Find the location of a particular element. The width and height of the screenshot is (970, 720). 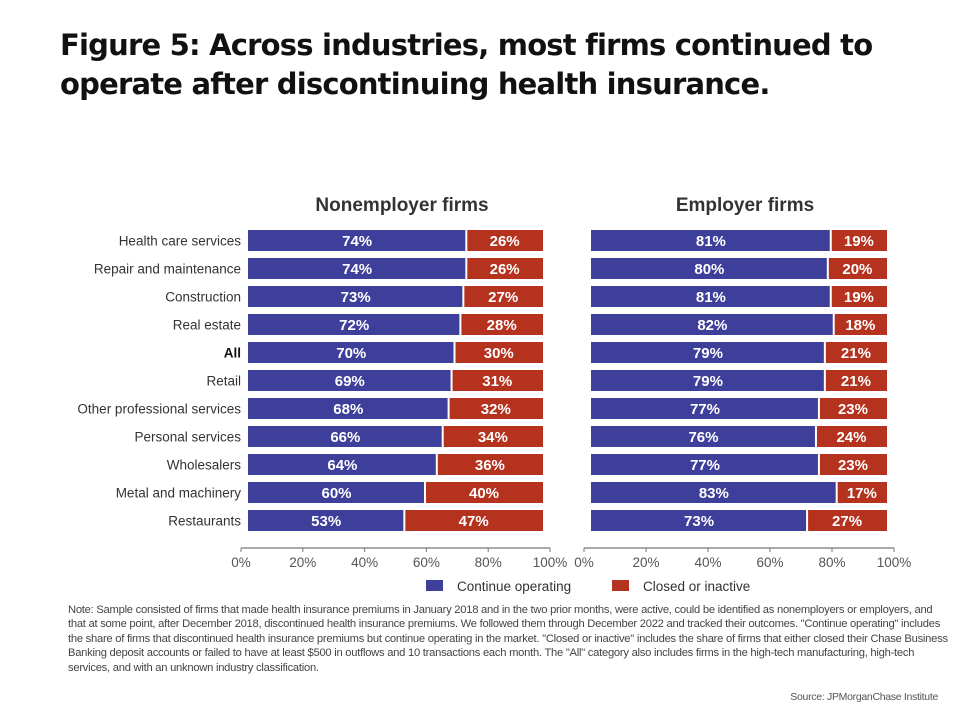

data-label-continue: 69% is located at coordinates (350, 381).